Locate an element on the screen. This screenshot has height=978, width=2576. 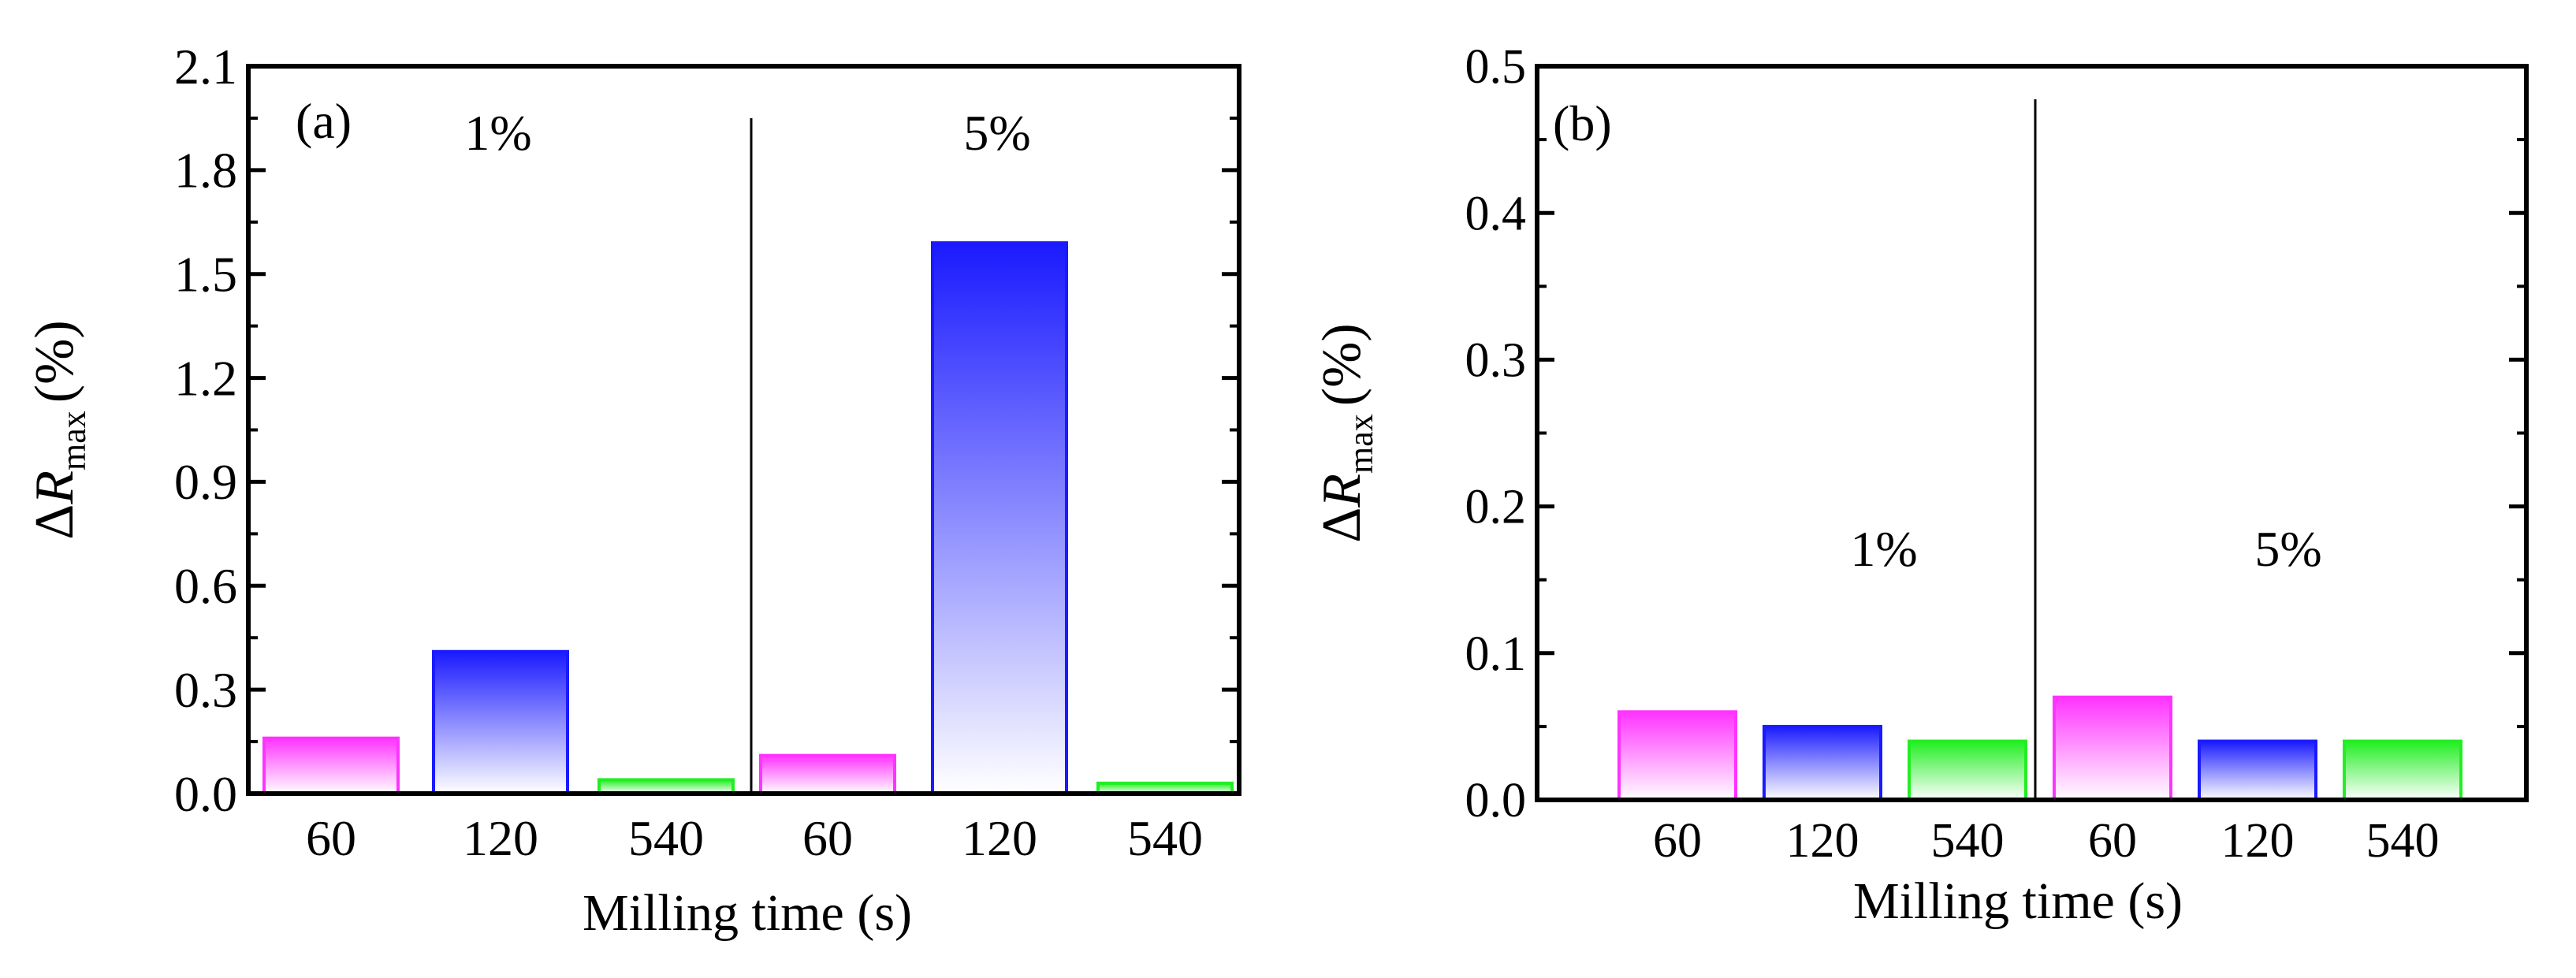
panel-label: (a) is located at coordinates (324, 121).